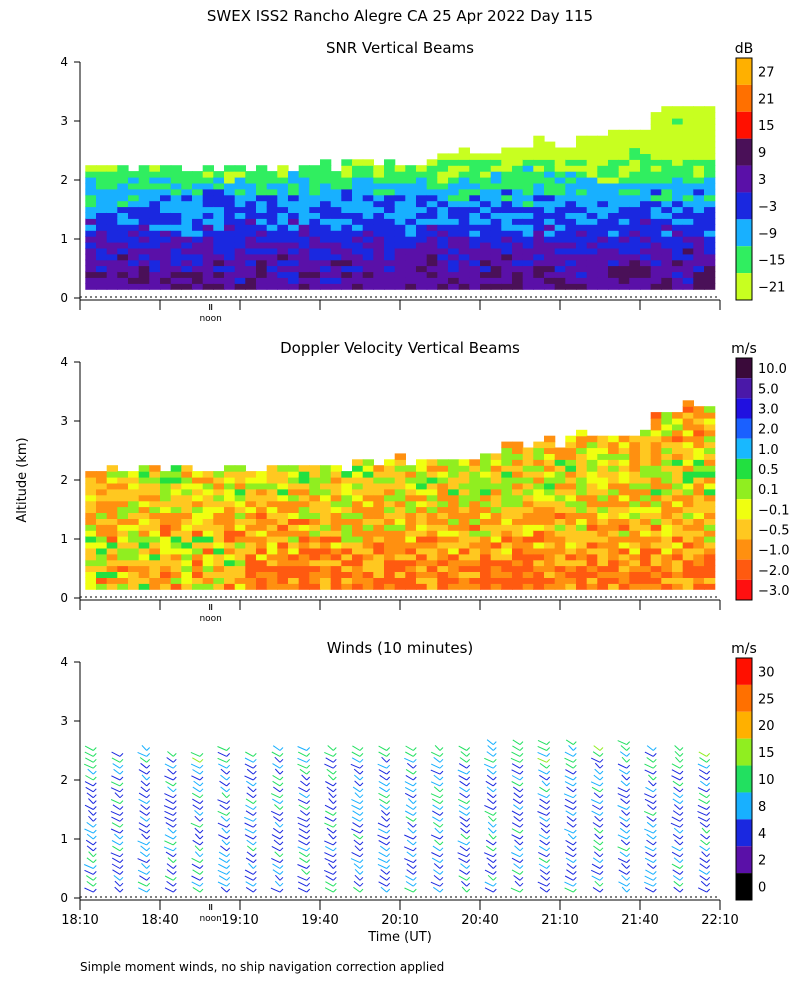  I want to click on y-tick-label: 3, so click(64, 421).